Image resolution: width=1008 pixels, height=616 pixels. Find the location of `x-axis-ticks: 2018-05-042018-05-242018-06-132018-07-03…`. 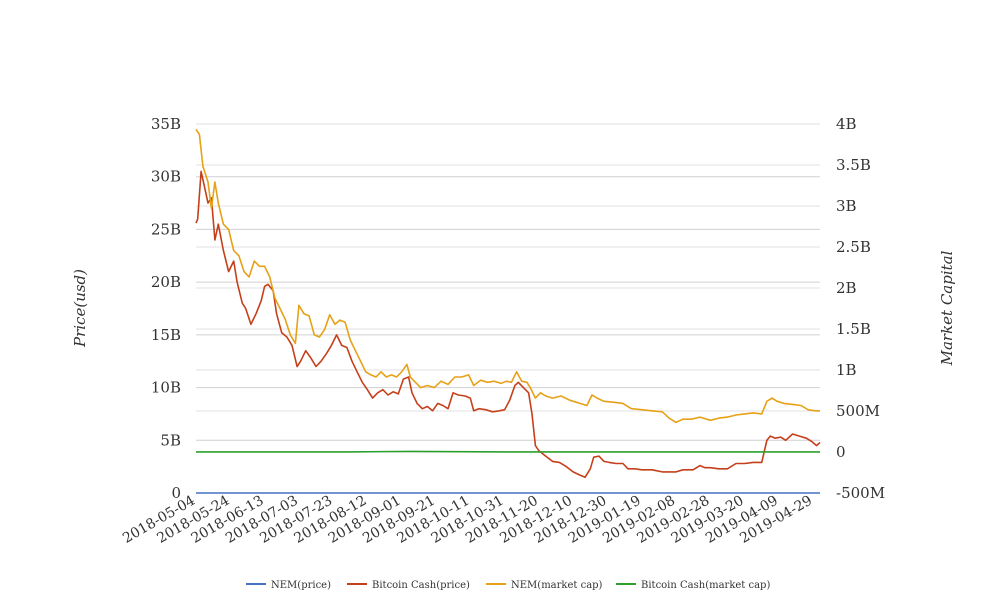

x-axis-ticks: 2018-05-042018-05-242018-06-132018-07-03… is located at coordinates (467, 520).